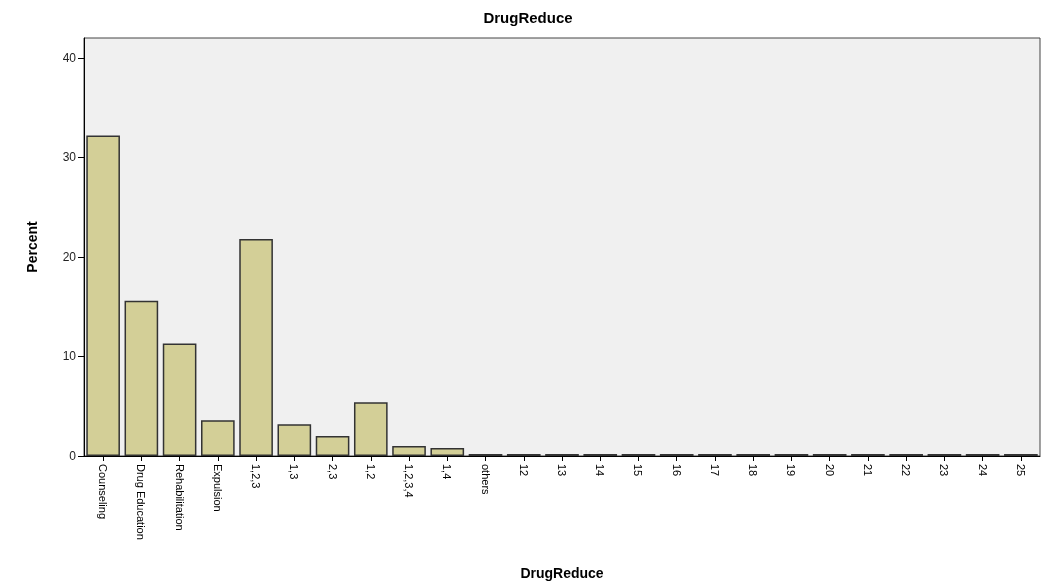  I want to click on chart-title: DrugReduce, so click(528, 17).